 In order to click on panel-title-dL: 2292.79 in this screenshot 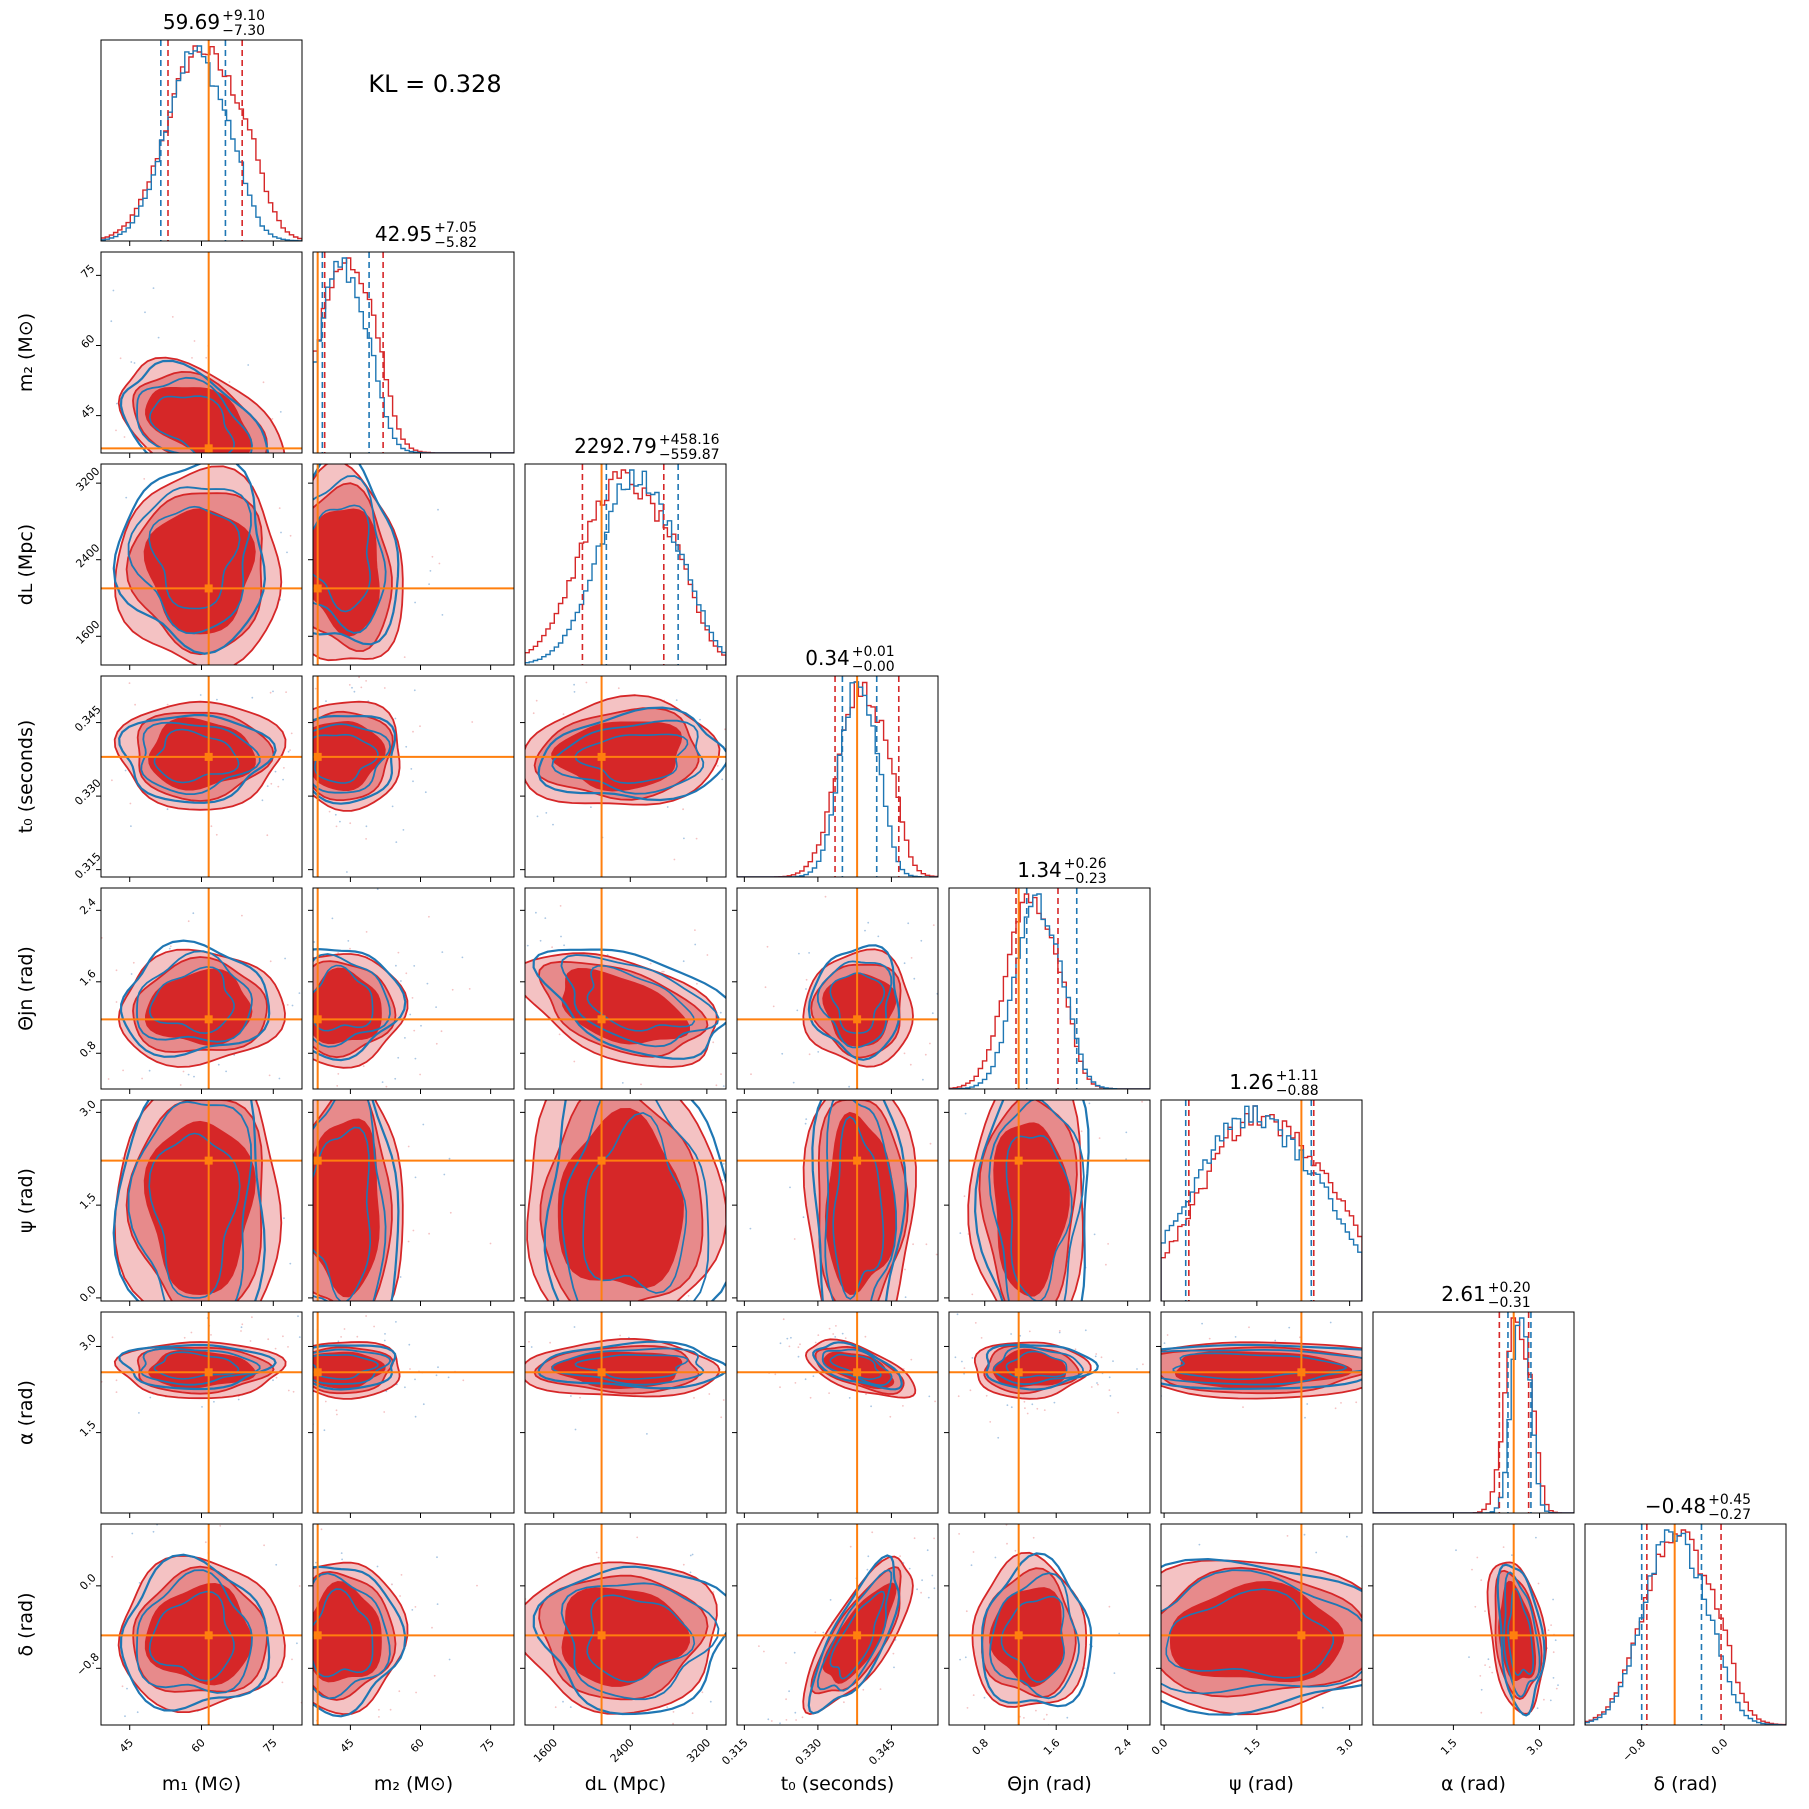, I will do `click(615, 446)`.